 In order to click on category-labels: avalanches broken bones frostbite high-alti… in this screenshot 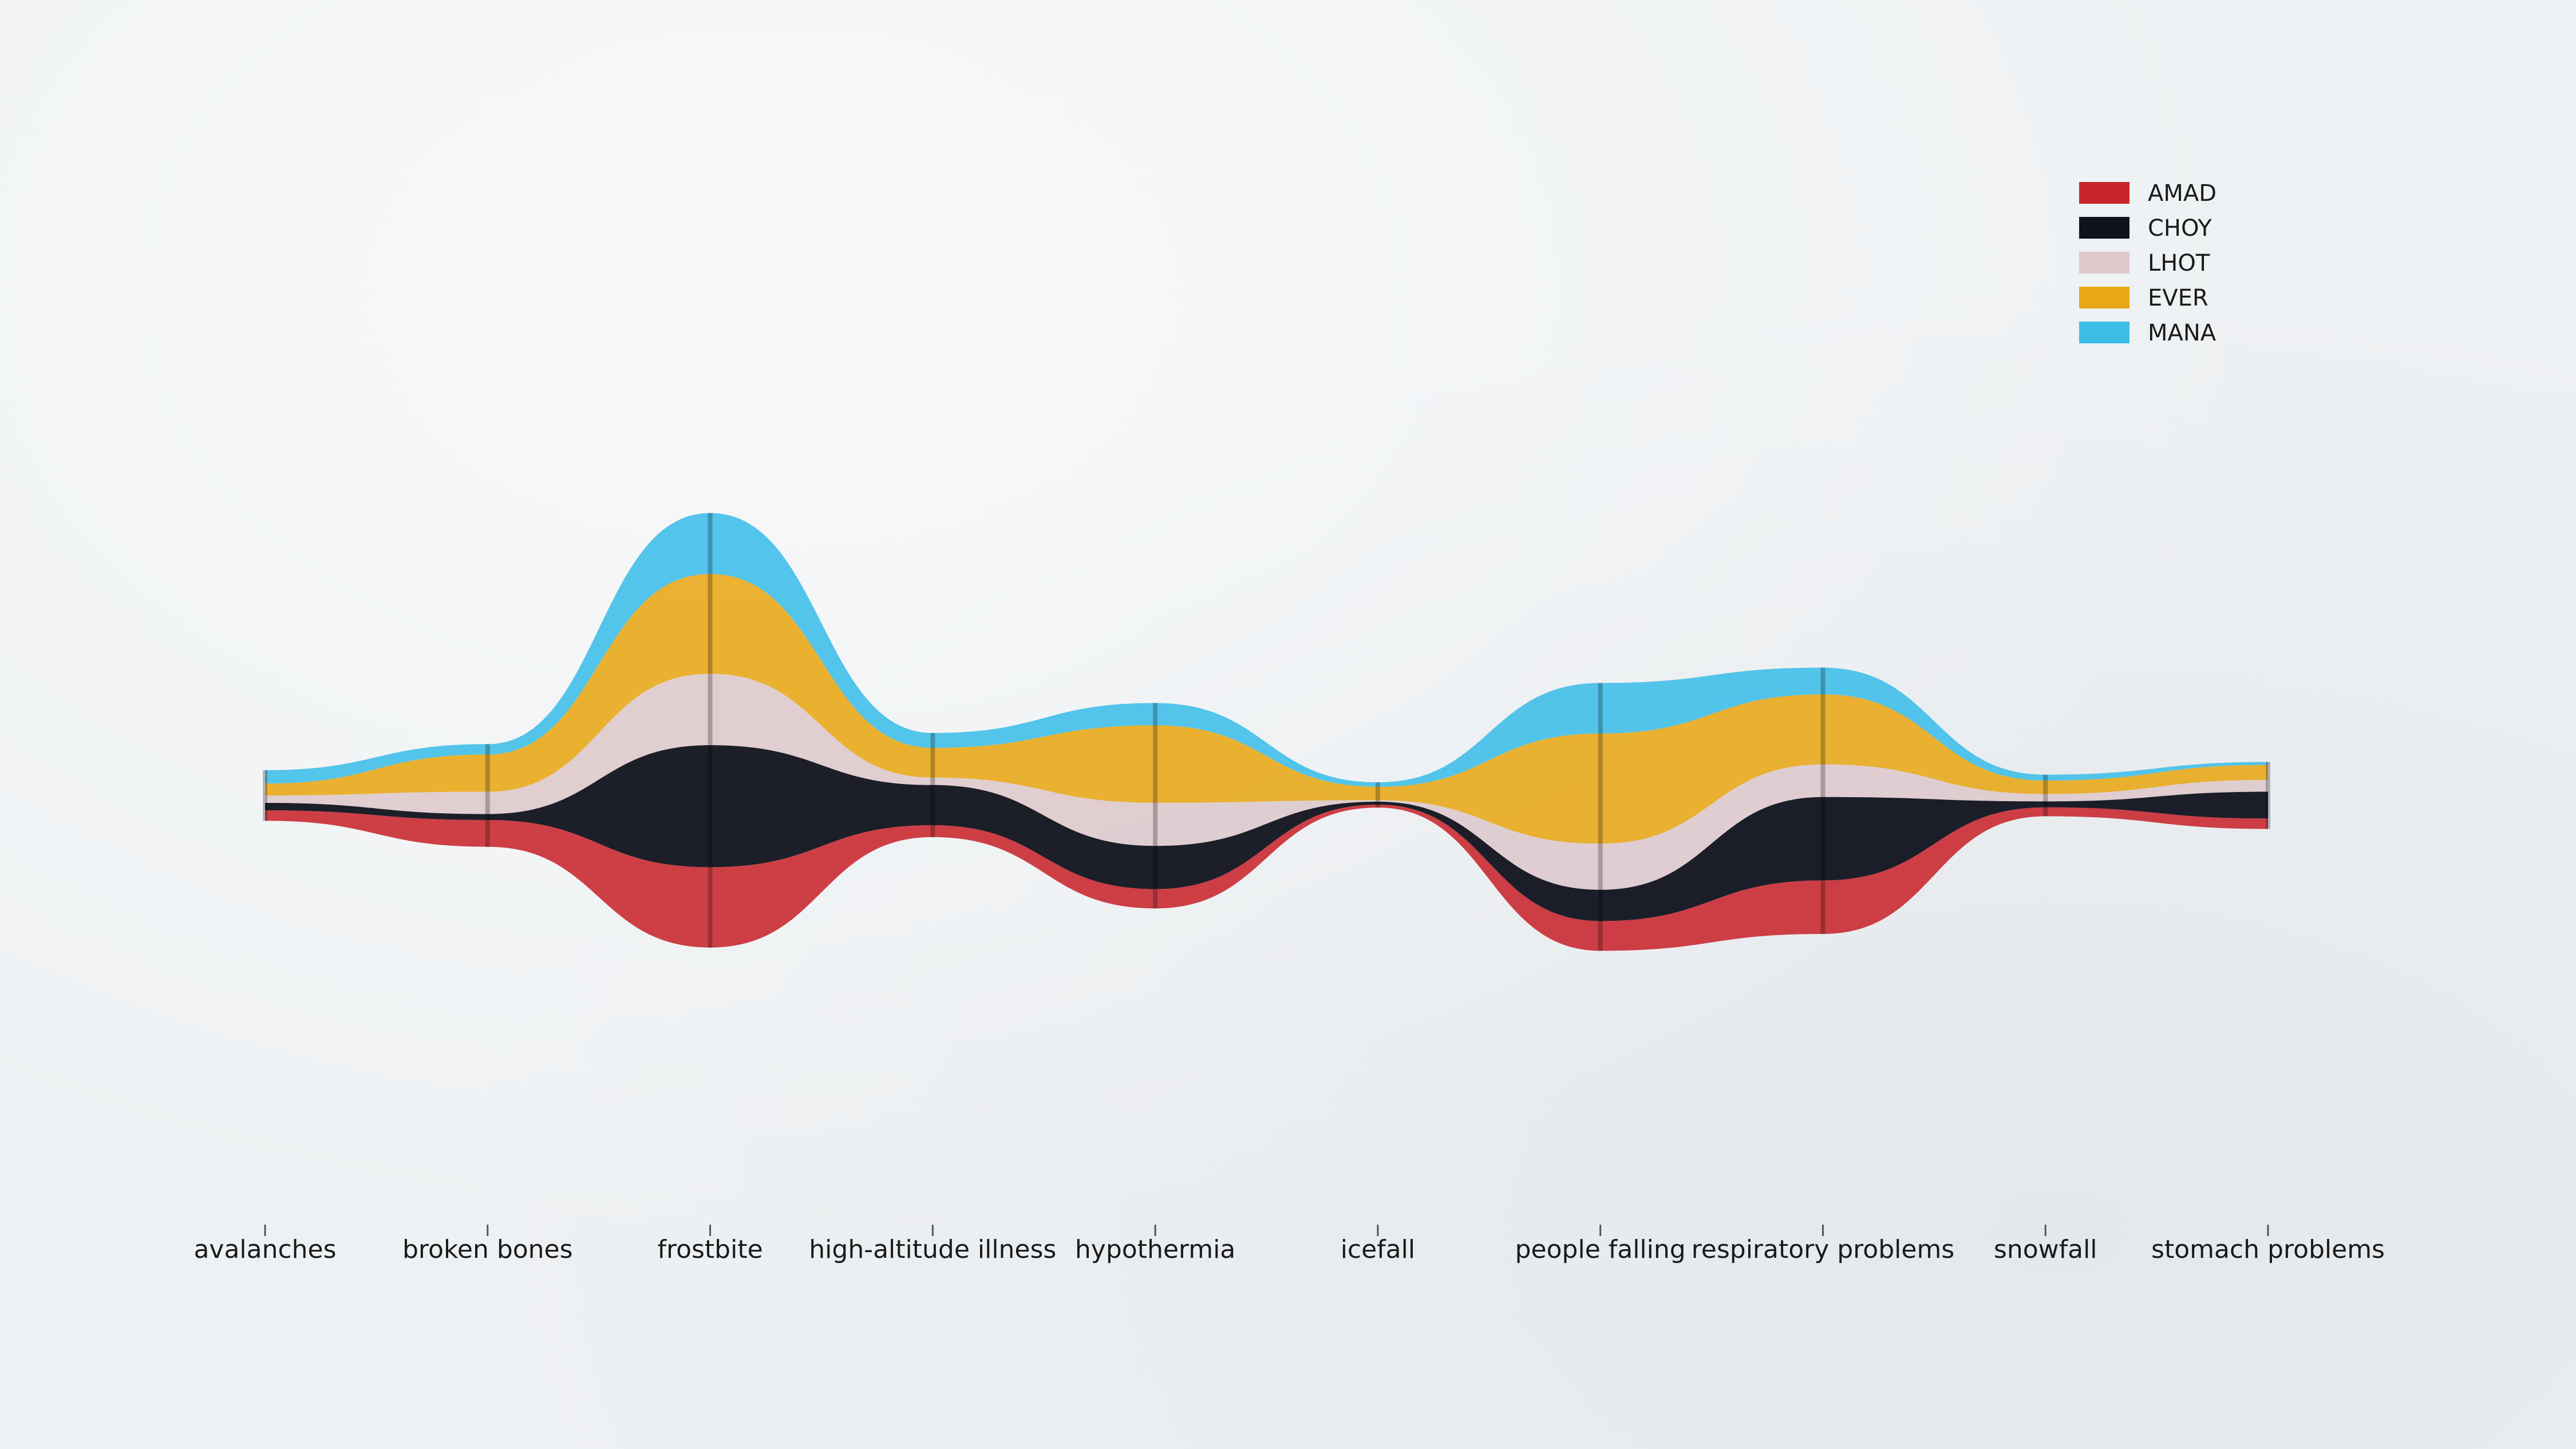, I will do `click(1289, 1249)`.